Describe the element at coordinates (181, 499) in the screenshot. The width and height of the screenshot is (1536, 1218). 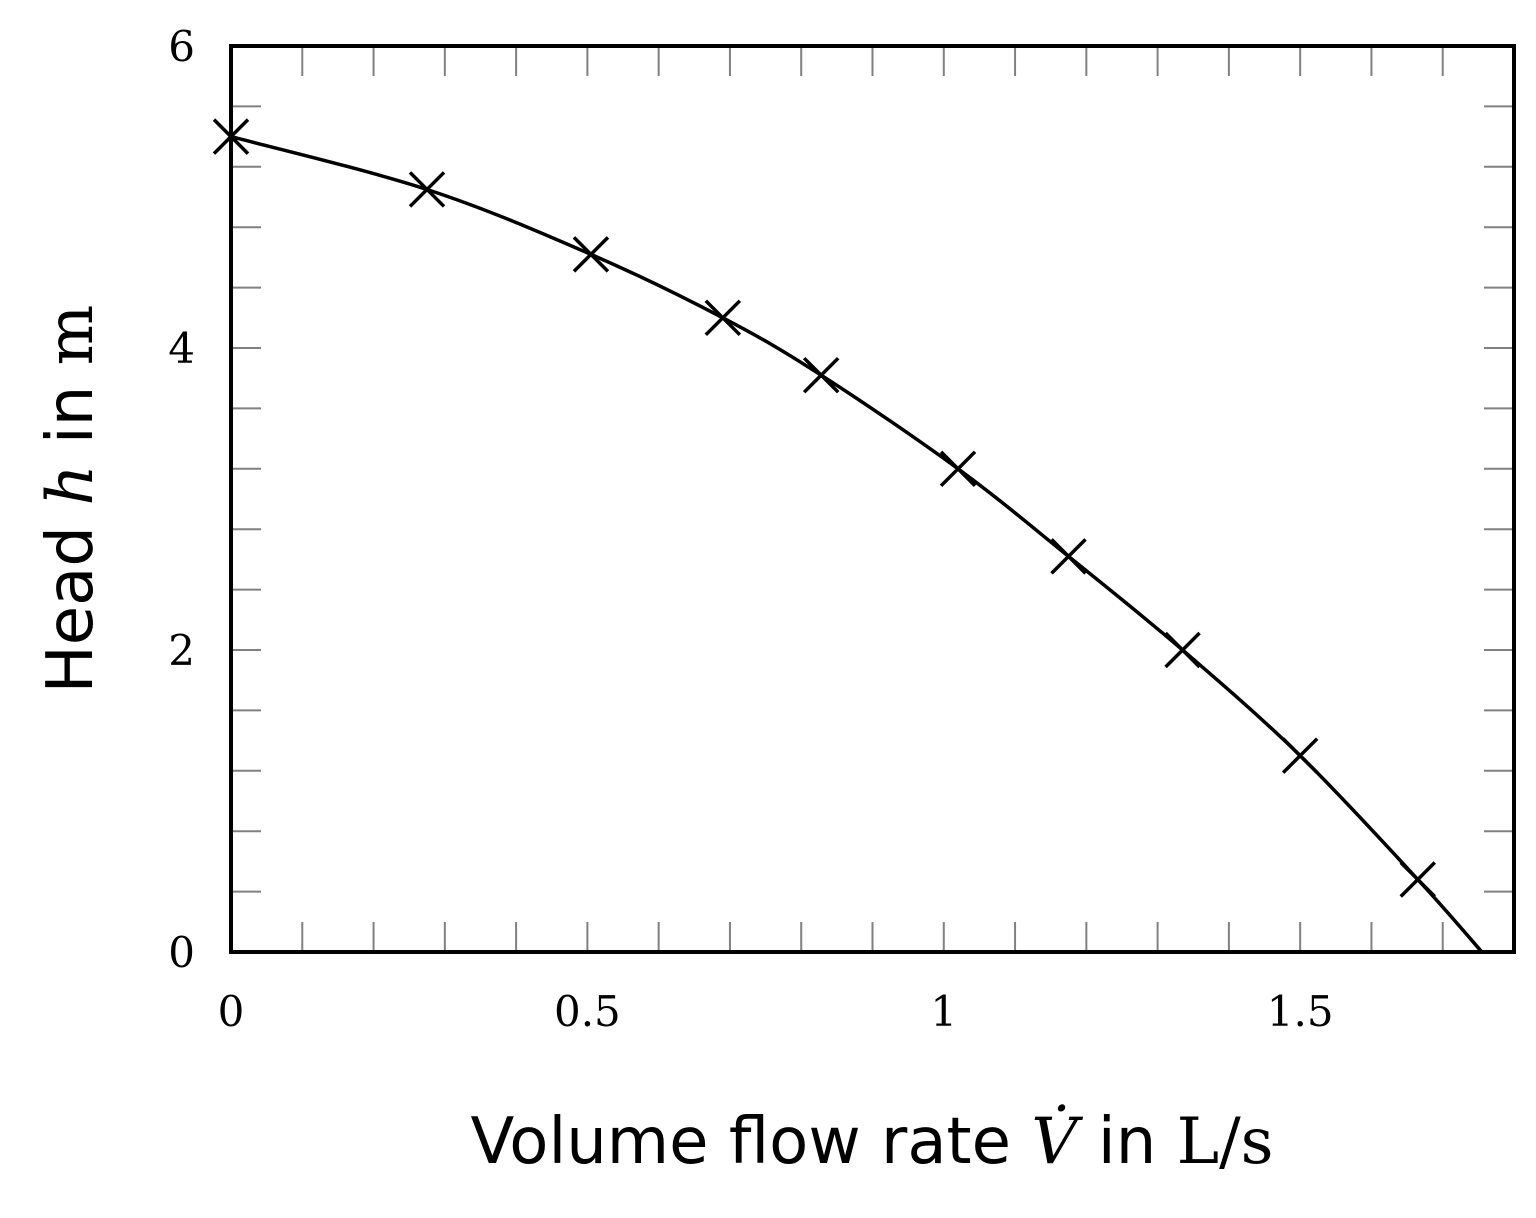
I see `y-tick-labels: 0 2 4 6` at that location.